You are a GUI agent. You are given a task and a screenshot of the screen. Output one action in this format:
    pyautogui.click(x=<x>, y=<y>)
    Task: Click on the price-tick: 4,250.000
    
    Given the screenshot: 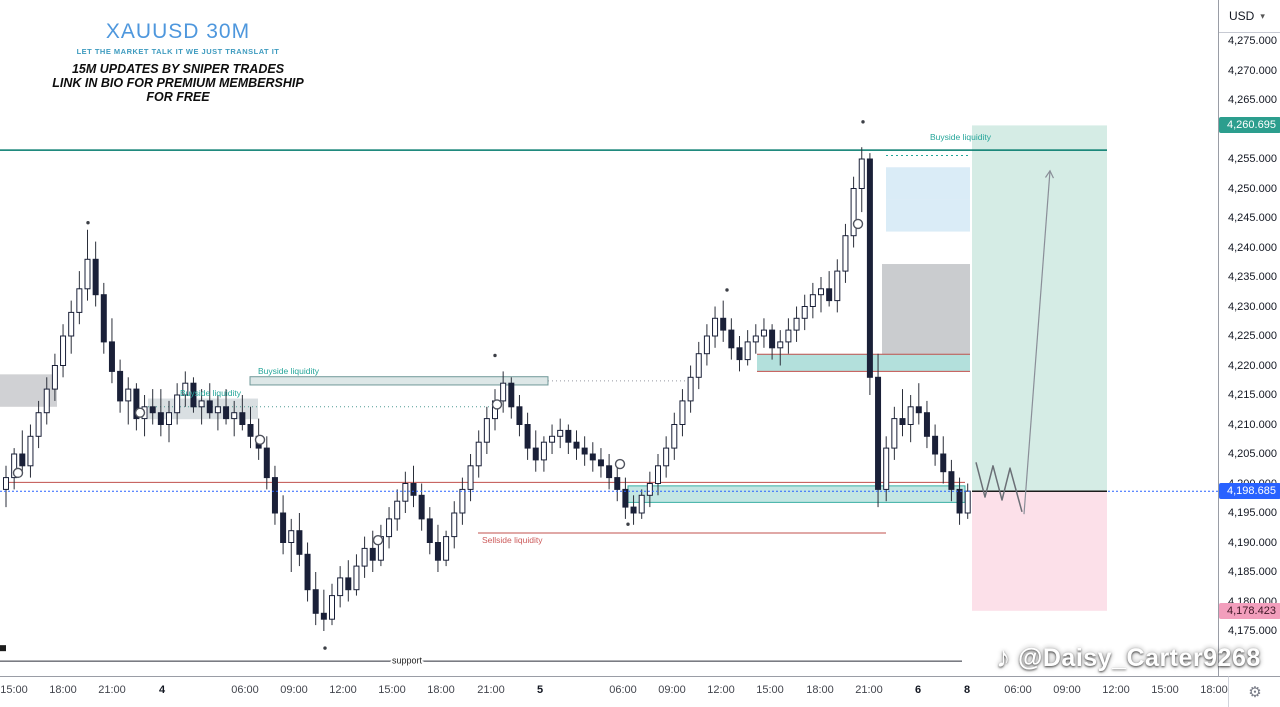 What is the action you would take?
    pyautogui.click(x=1252, y=188)
    